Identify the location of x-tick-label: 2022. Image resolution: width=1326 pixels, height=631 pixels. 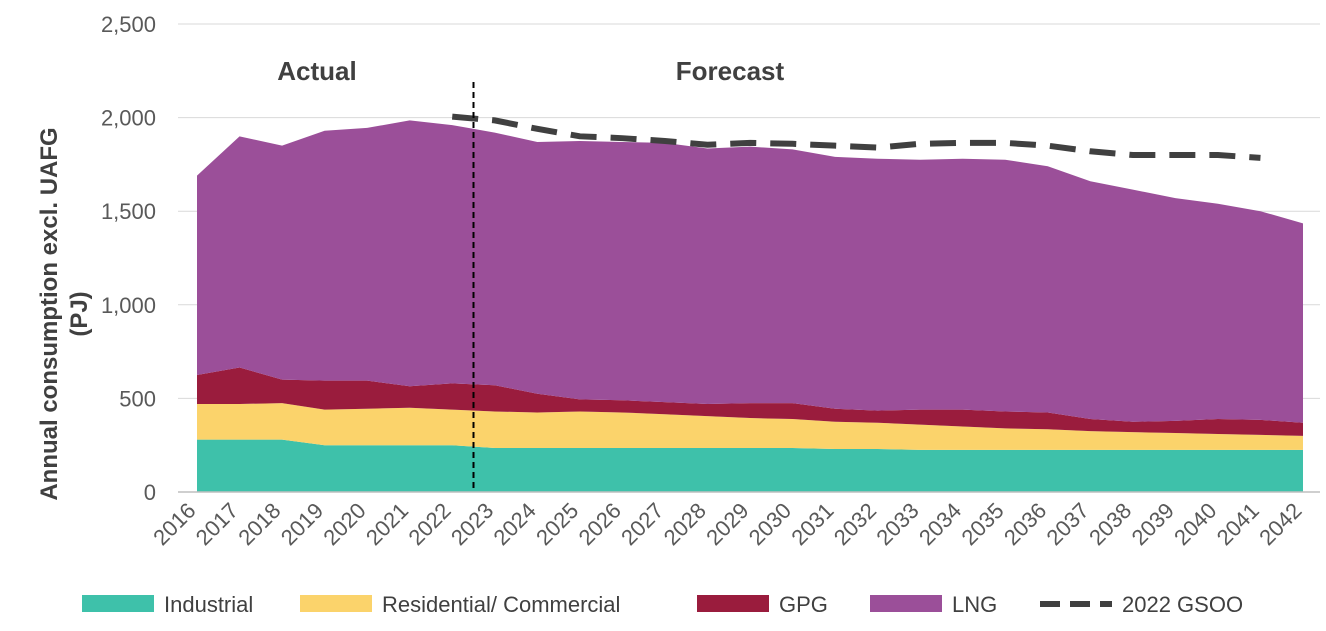
(429, 524).